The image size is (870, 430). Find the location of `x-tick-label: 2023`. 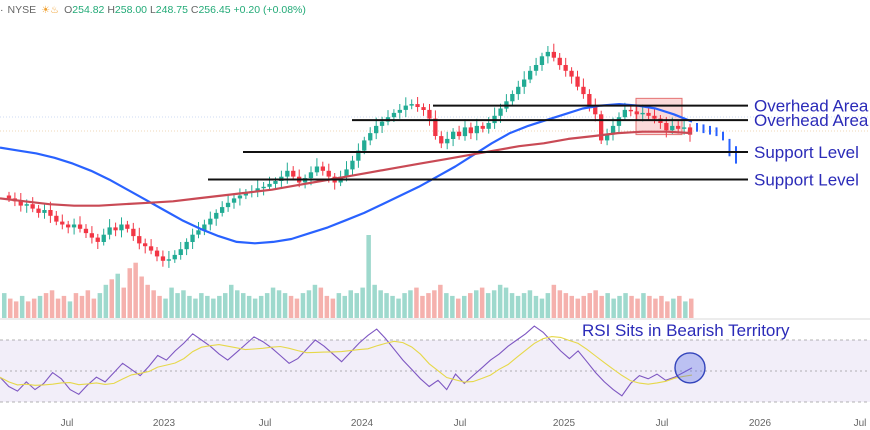

x-tick-label: 2023 is located at coordinates (164, 423).